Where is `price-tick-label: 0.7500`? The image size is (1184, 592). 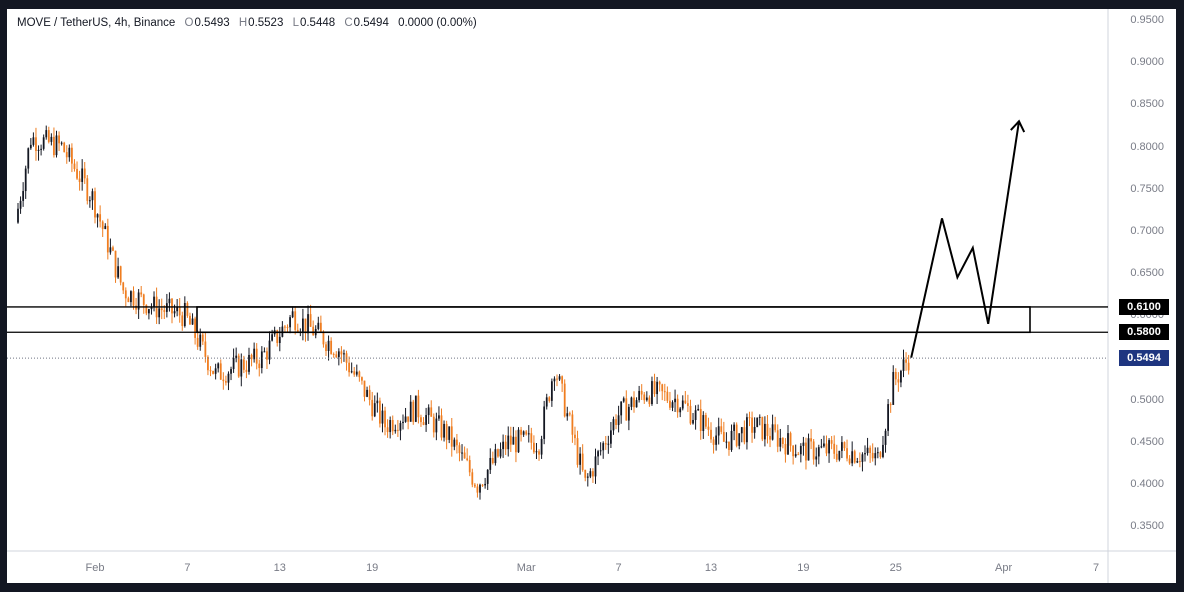
price-tick-label: 0.7500 is located at coordinates (1147, 188).